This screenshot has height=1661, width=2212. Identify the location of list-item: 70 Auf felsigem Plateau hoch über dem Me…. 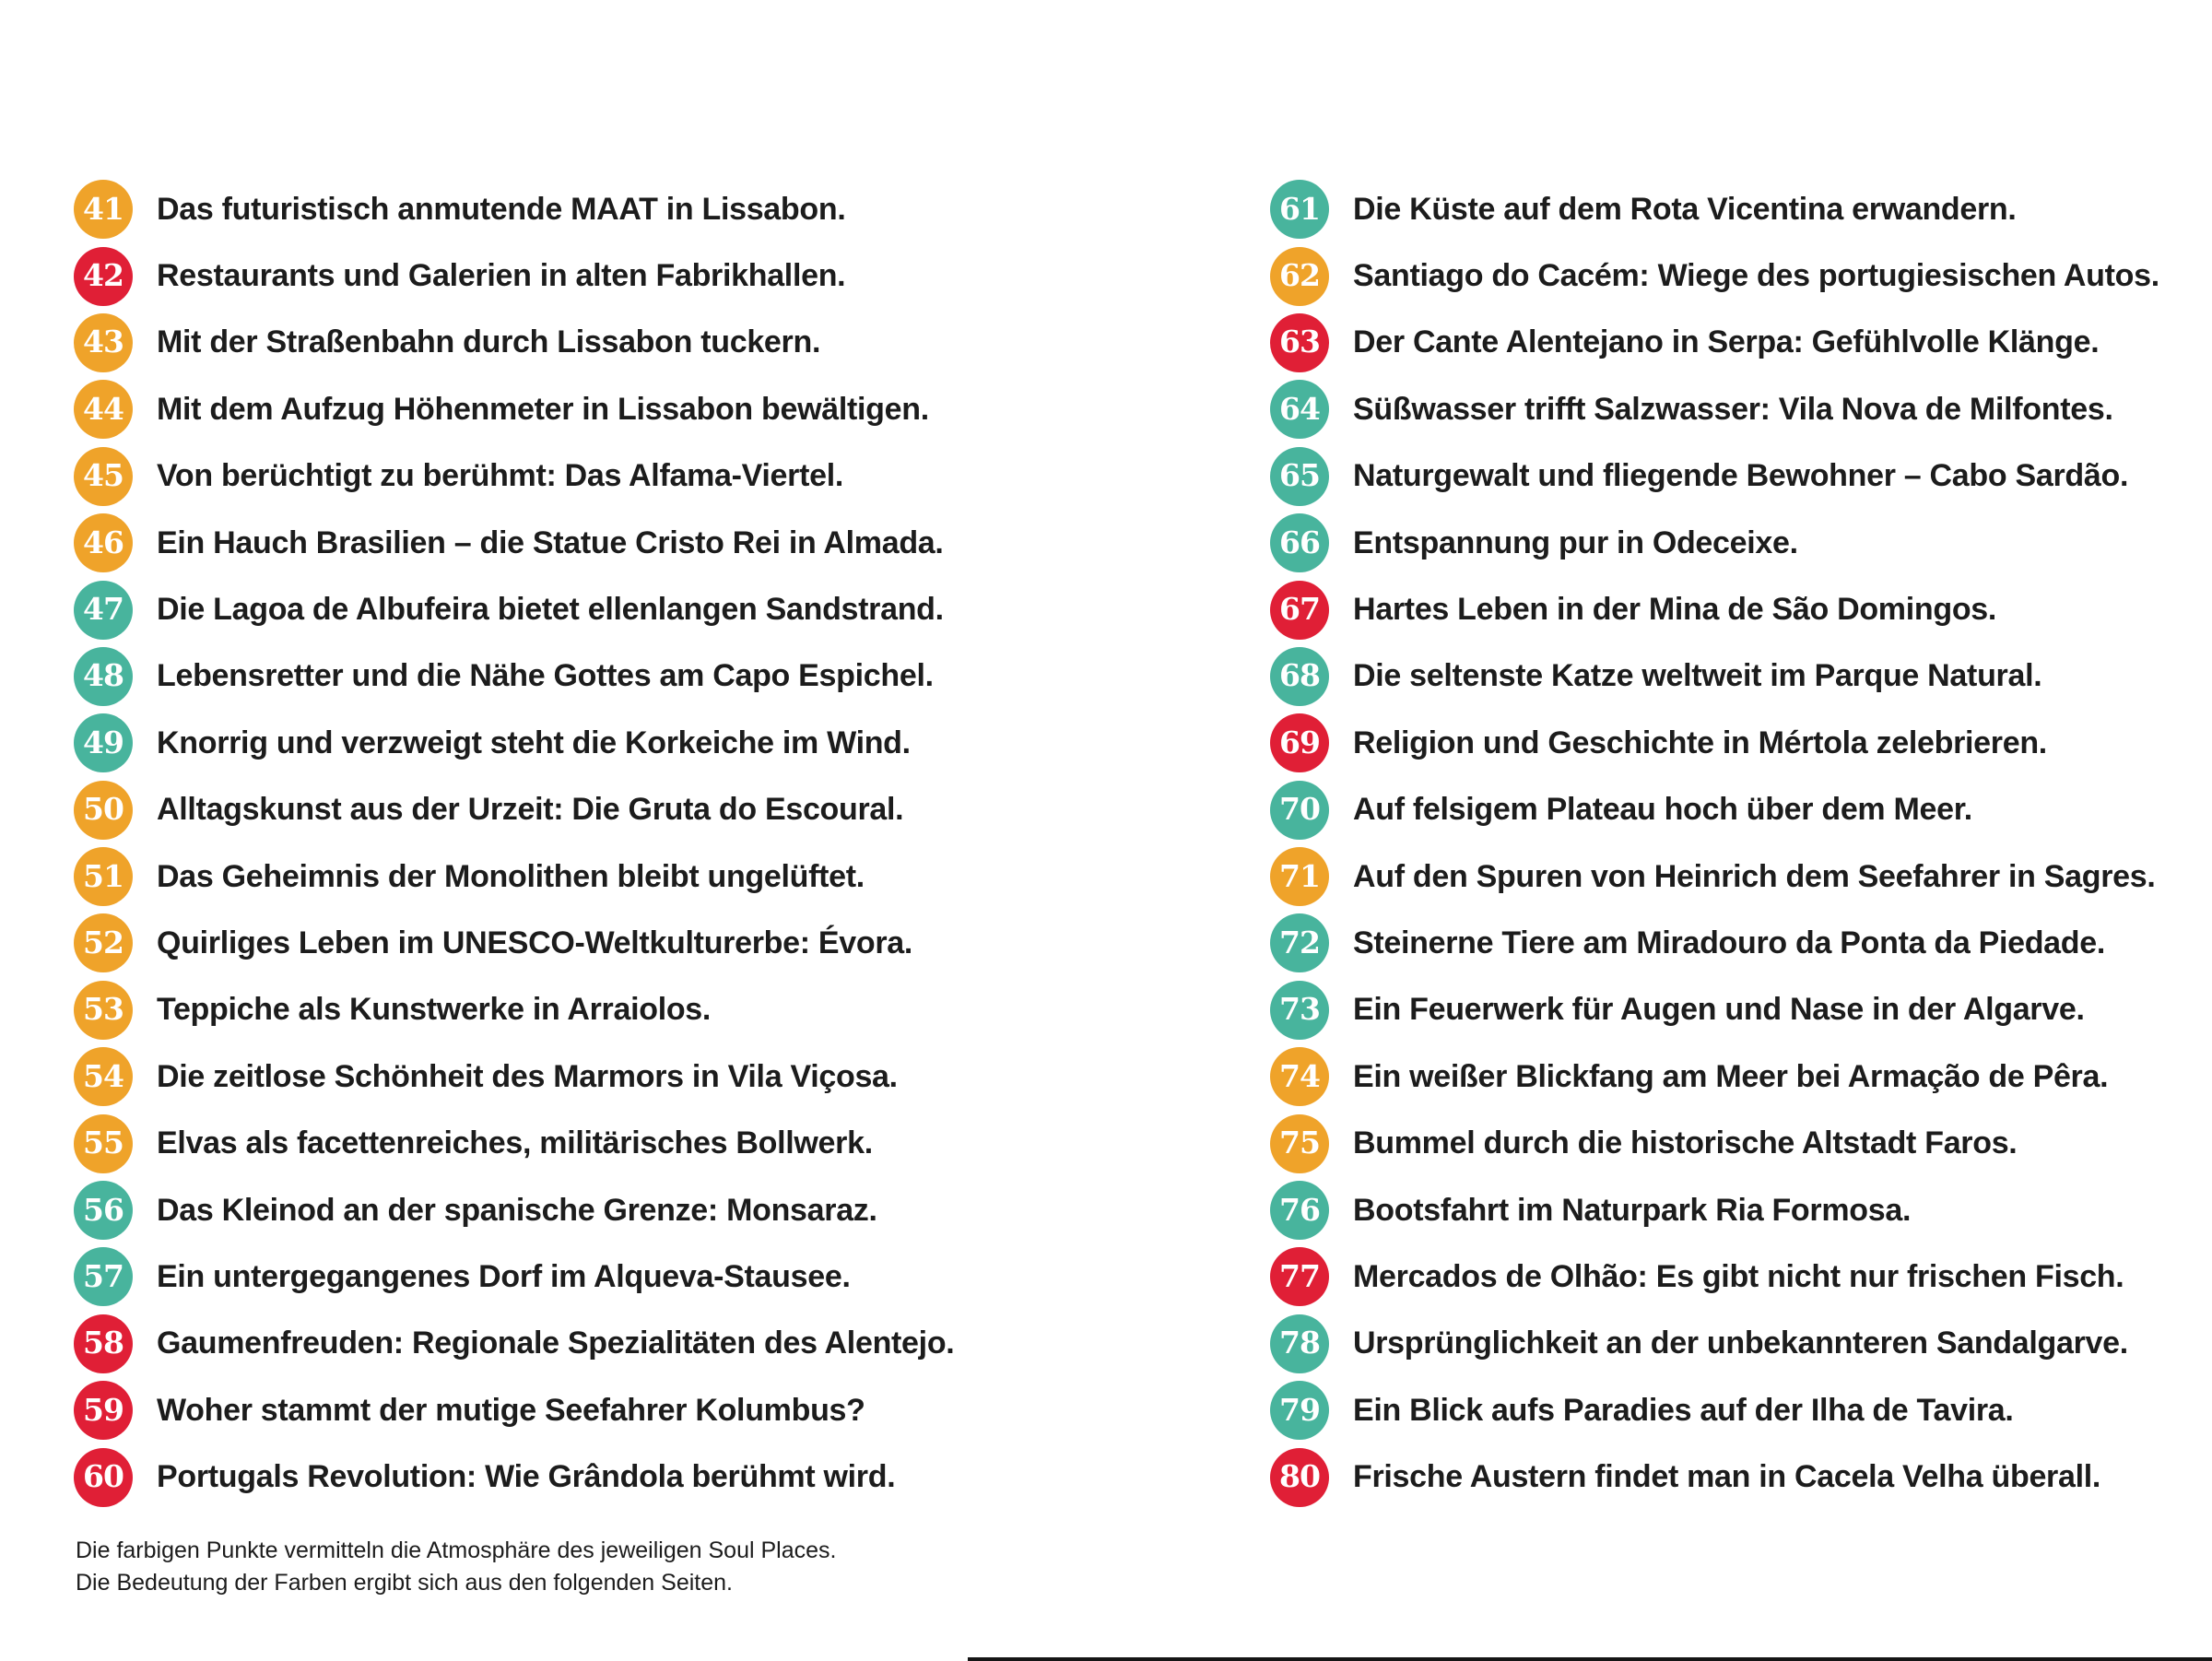
(1741, 810).